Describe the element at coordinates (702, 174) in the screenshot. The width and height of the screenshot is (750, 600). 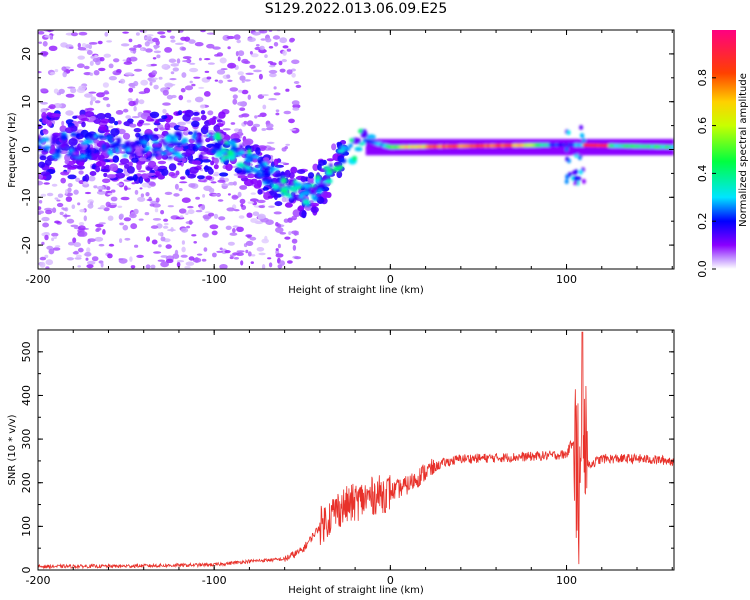
I see `colorbar-tick-label: 0.4` at that location.